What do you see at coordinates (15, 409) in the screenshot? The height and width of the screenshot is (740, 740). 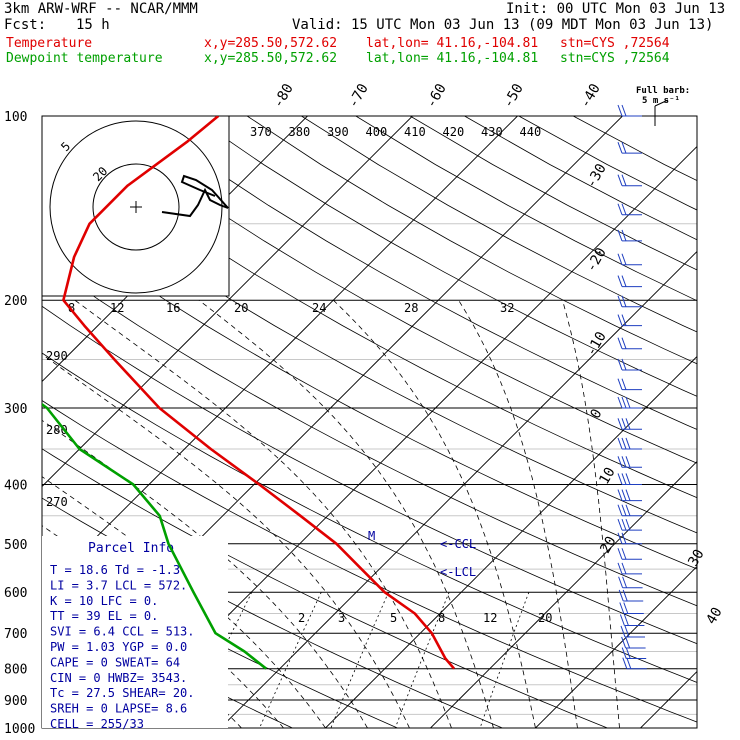 I see `pressure-tick-label: 300` at bounding box center [15, 409].